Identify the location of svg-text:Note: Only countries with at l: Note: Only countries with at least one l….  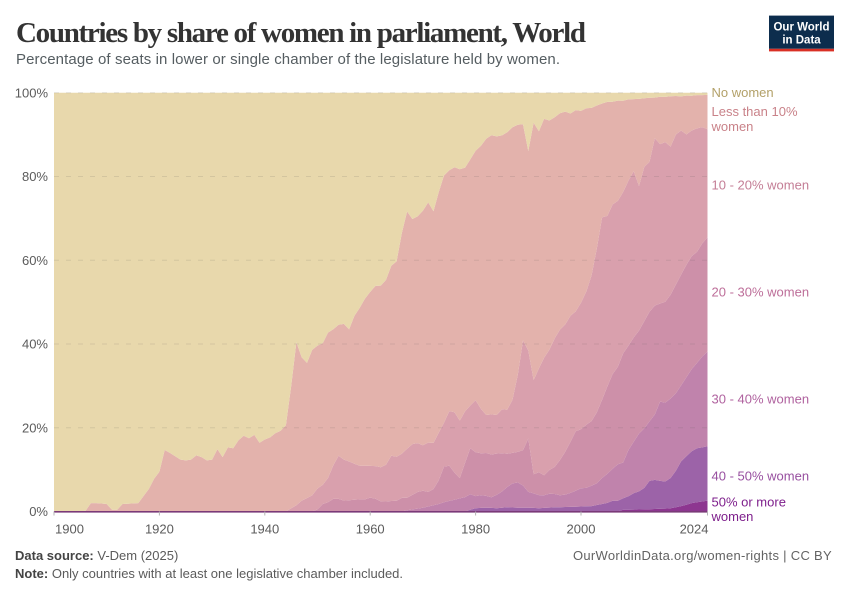
(209, 573).